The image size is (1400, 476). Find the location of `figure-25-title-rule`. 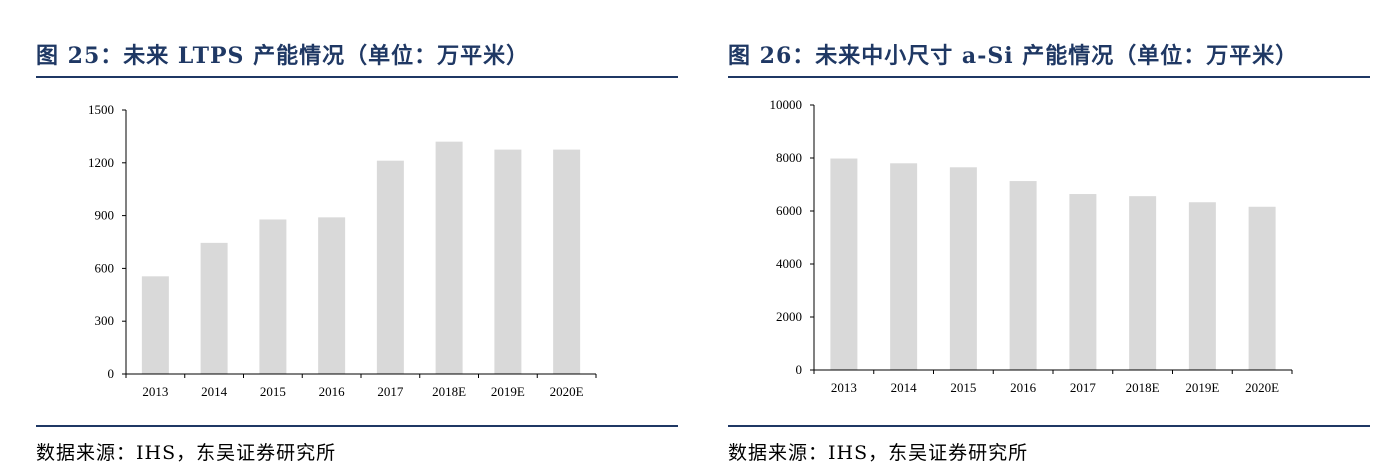

figure-25-title-rule is located at coordinates (357, 77).